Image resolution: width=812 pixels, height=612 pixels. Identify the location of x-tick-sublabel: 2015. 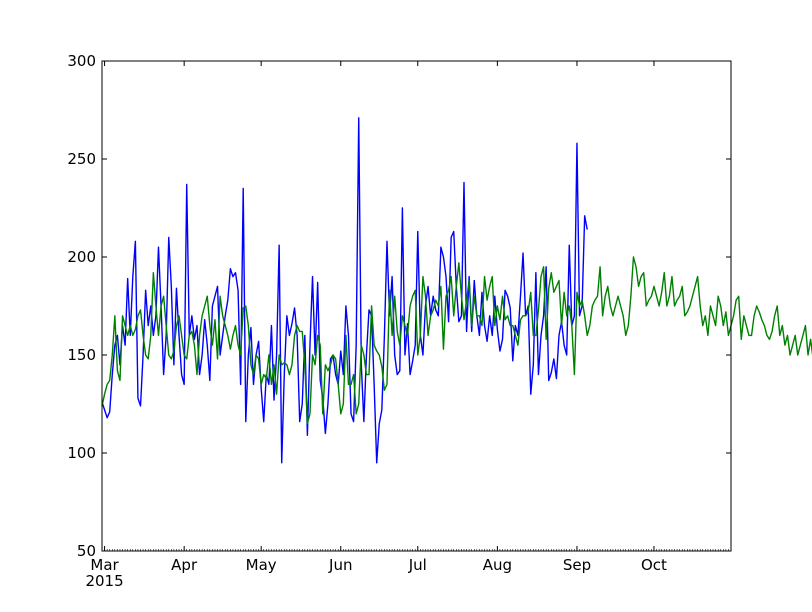
(104, 581).